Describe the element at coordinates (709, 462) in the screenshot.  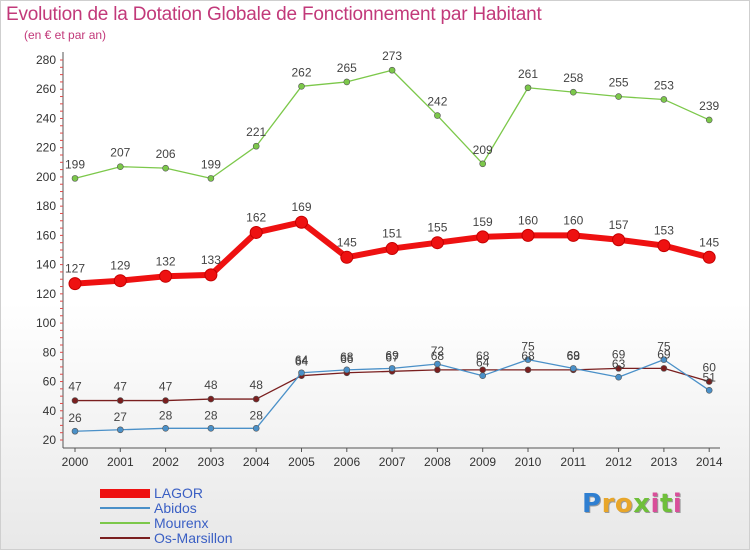
I see `x-tick-label: 2014` at that location.